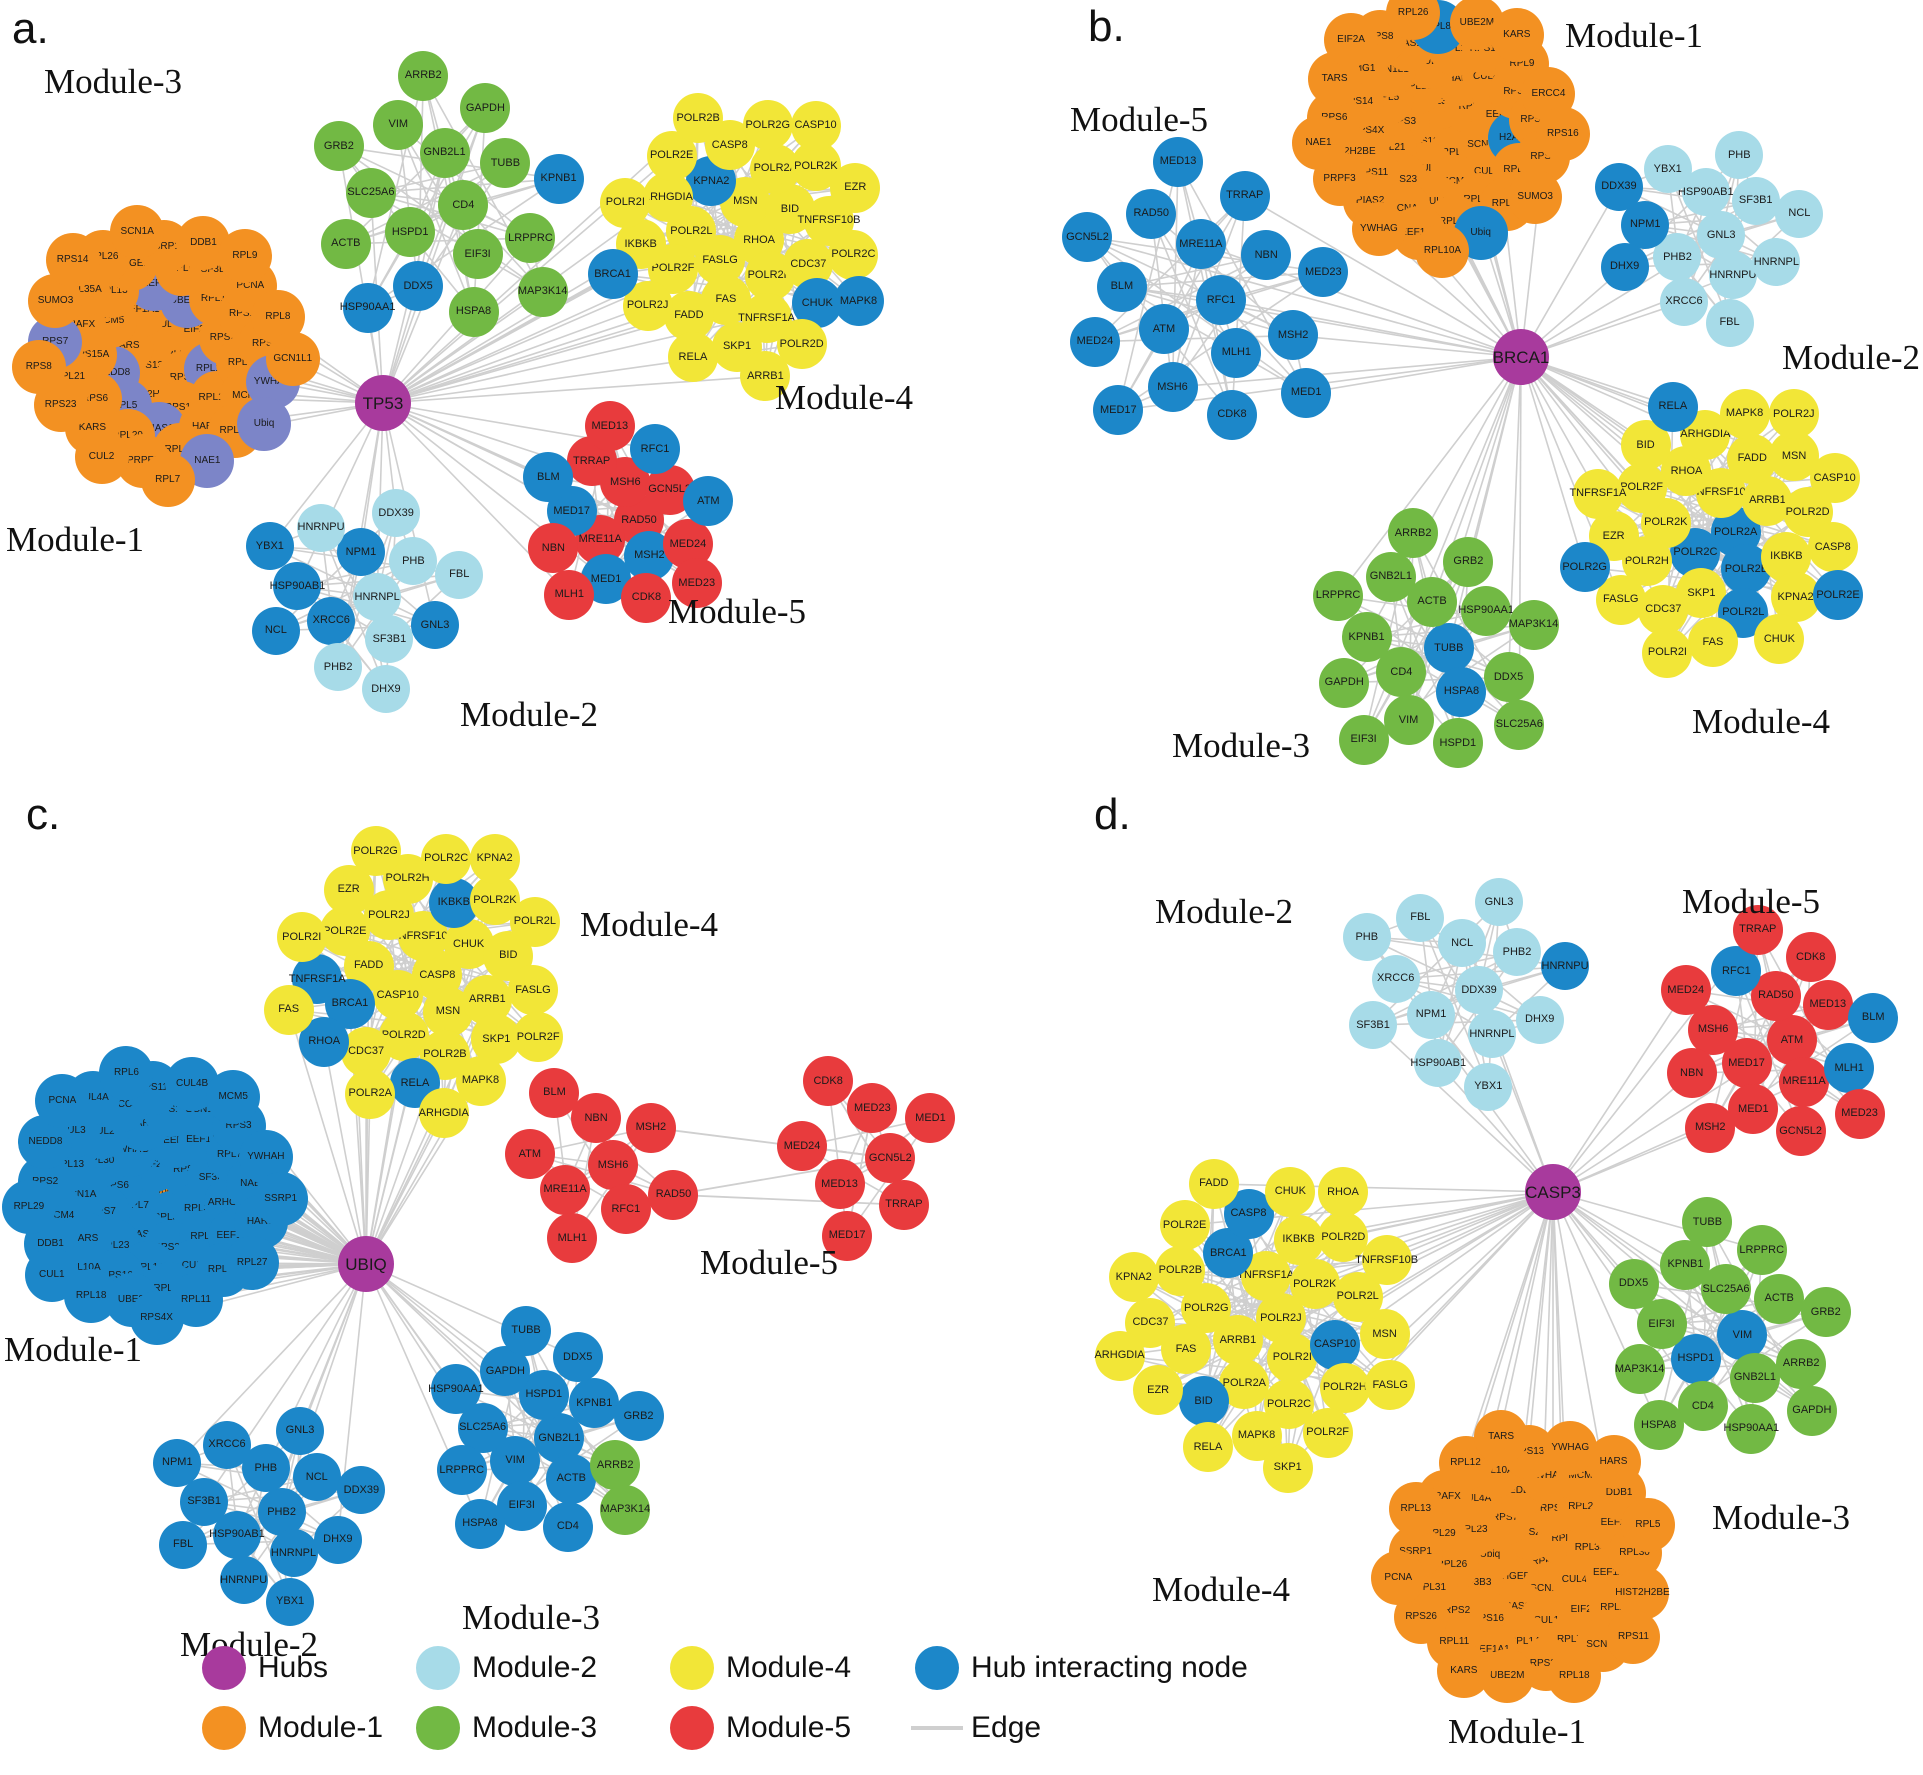  What do you see at coordinates (235, 1235) in the screenshot?
I see `node-label: EEF1A1` at bounding box center [235, 1235].